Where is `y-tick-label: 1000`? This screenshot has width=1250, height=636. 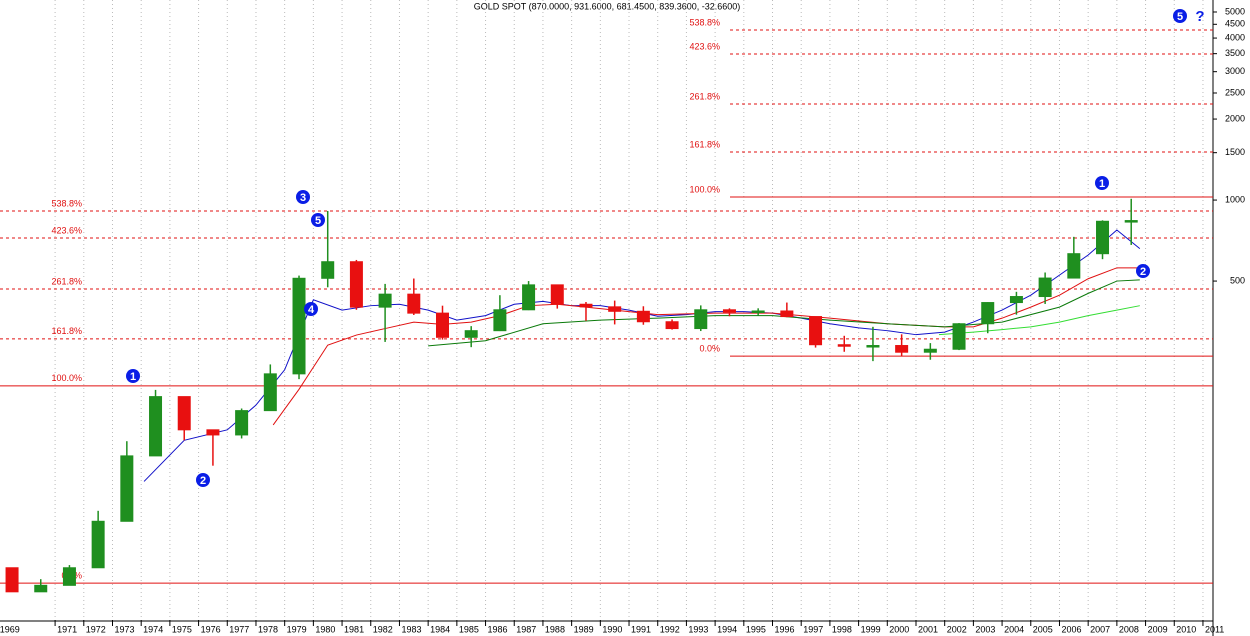
y-tick-label: 1000 is located at coordinates (1235, 199).